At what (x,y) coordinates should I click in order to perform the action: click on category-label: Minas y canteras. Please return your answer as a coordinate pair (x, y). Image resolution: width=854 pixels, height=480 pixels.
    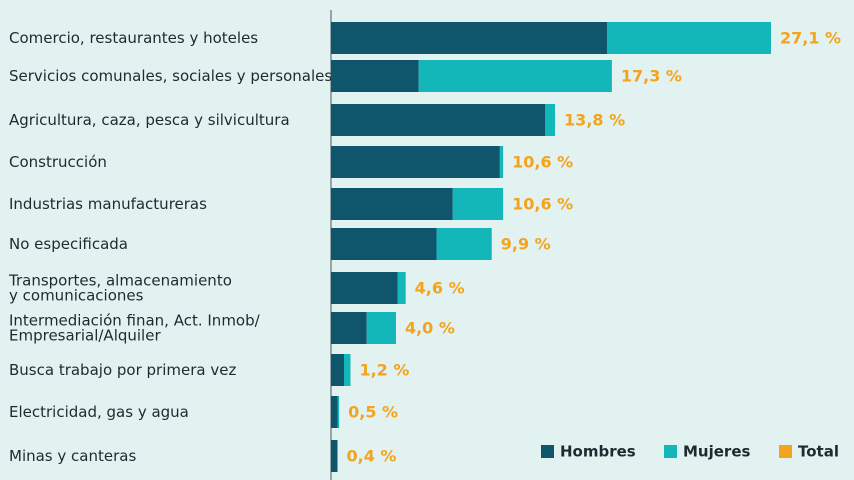
    Looking at the image, I should click on (72, 456).